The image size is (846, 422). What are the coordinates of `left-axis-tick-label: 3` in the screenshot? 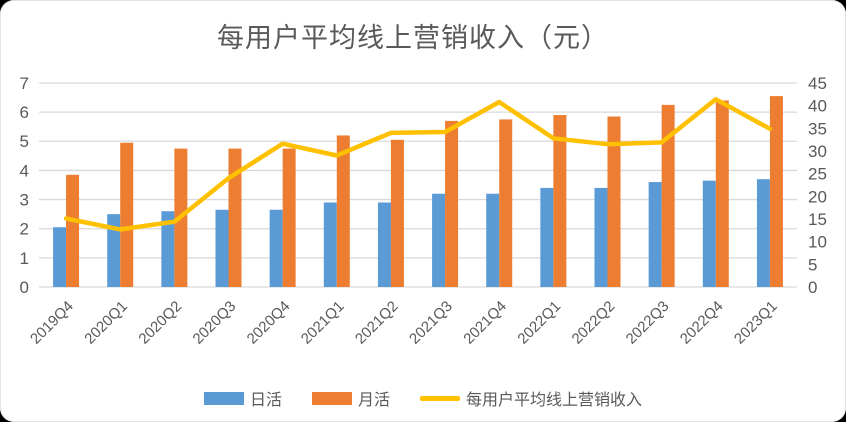 It's located at (24, 200).